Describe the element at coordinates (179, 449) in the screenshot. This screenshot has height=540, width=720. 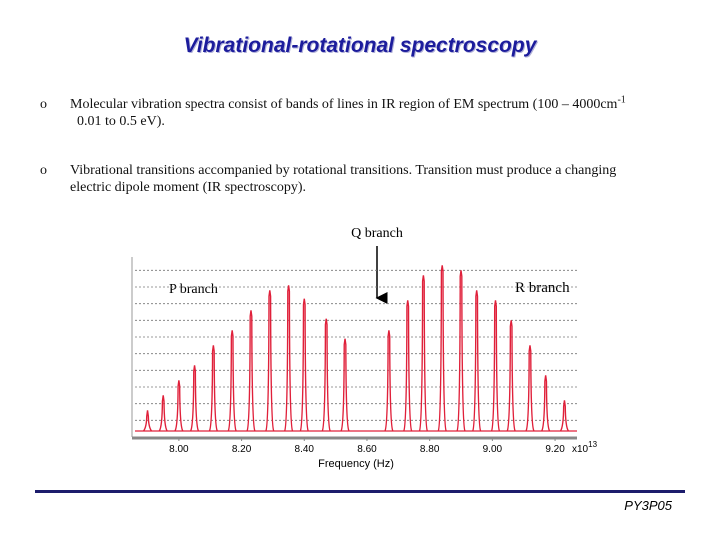
I see `x-tick-label: 8.00` at that location.